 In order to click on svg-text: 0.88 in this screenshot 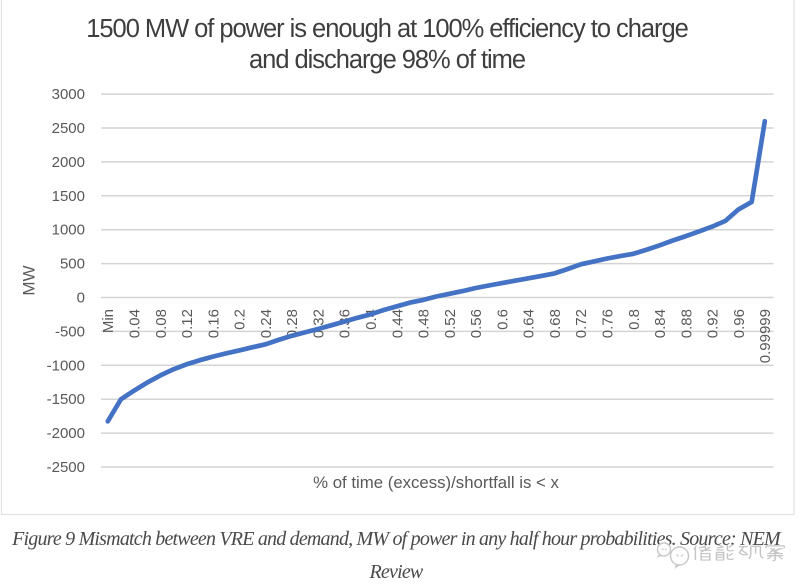, I will do `click(686, 323)`.